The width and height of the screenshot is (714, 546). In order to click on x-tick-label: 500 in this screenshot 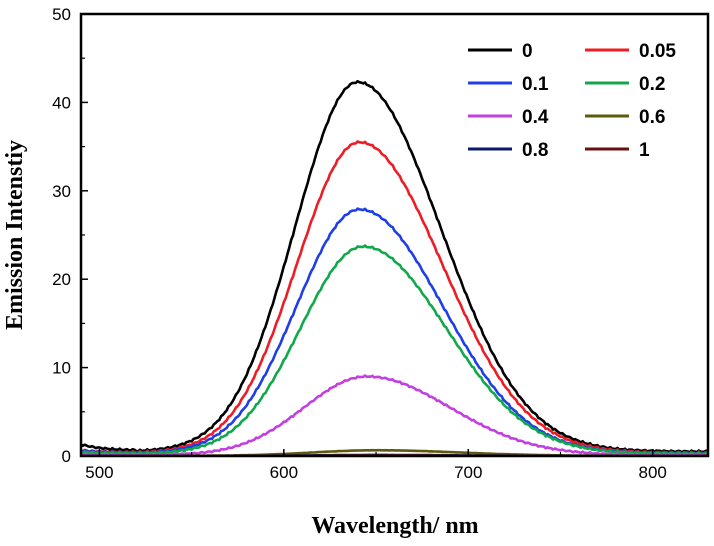, I will do `click(99, 472)`.